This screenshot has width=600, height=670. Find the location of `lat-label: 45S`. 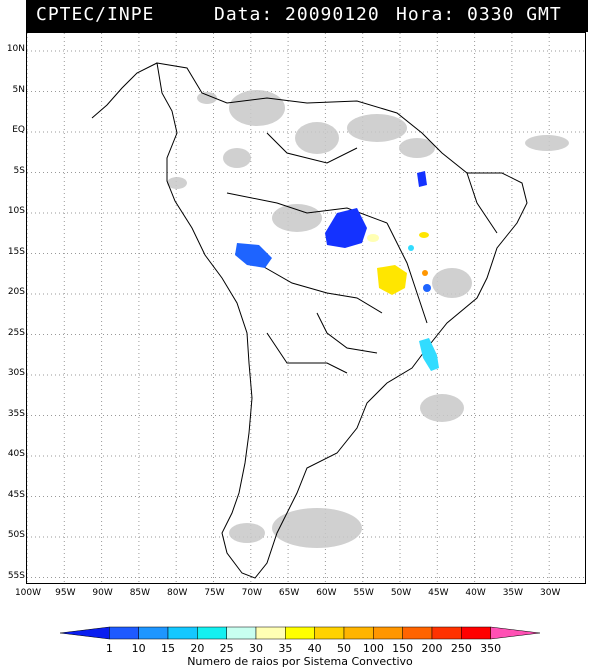

lat-label: 45S is located at coordinates (16, 494).